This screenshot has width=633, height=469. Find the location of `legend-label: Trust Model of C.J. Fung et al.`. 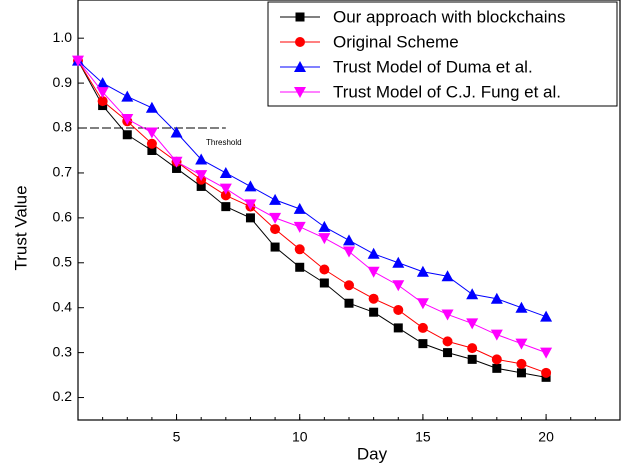

legend-label: Trust Model of C.J. Fung et al. is located at coordinates (447, 91).